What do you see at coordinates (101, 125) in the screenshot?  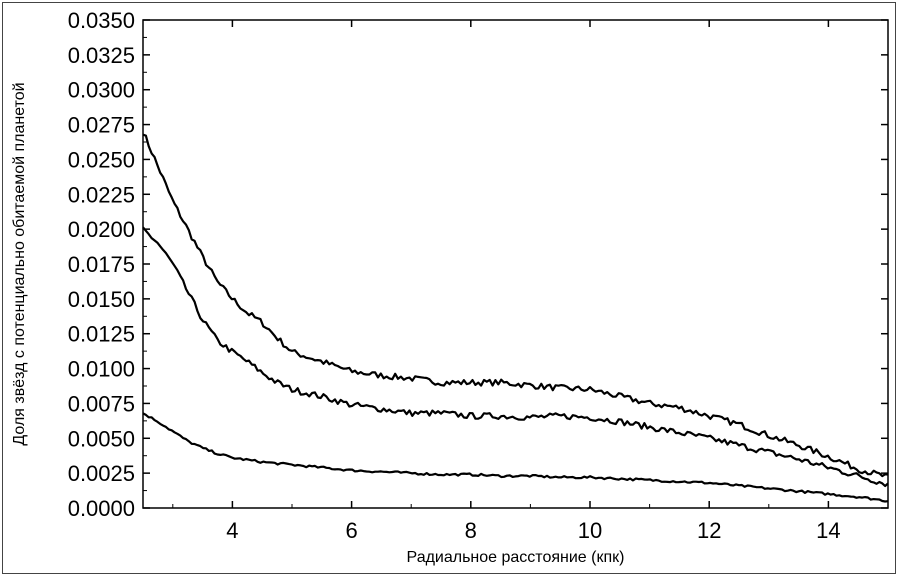 I see `y-tick-label: 0.0275` at bounding box center [101, 125].